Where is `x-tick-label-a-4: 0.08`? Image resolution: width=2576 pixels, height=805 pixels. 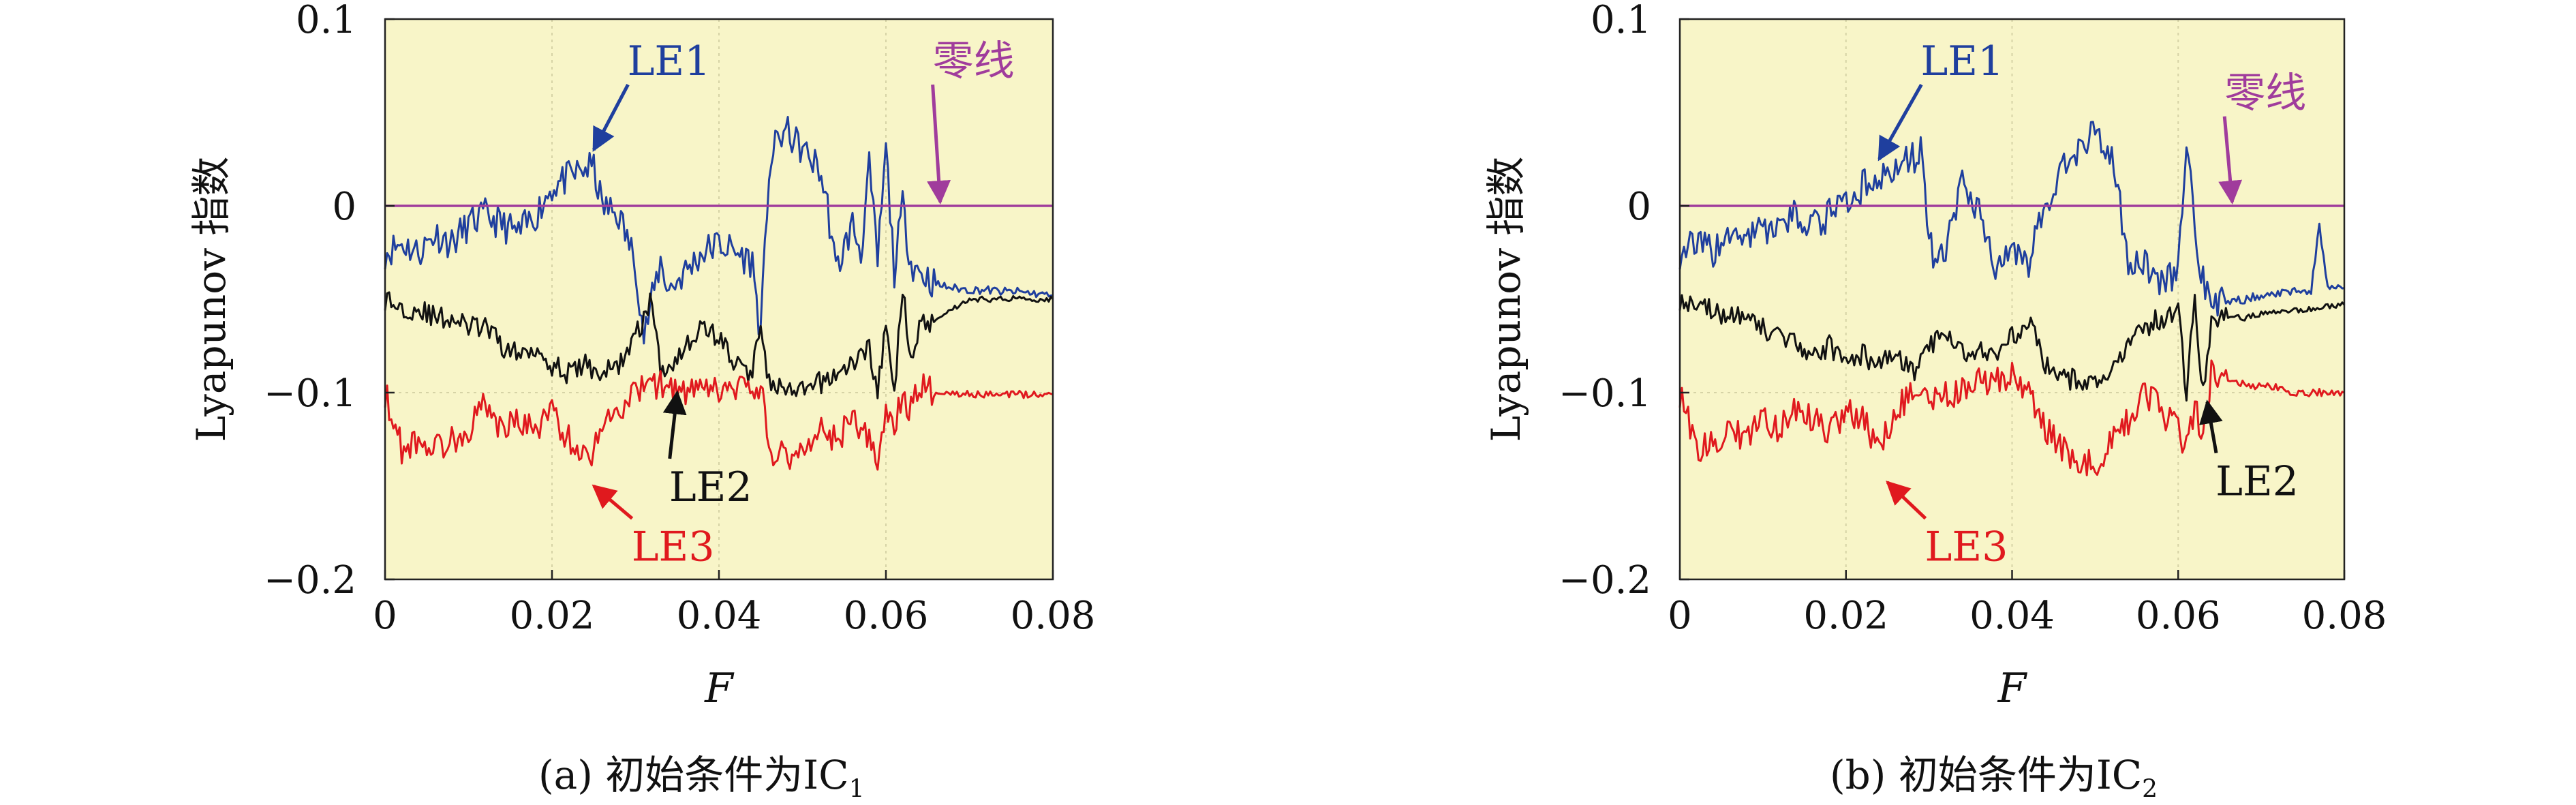 x-tick-label-a-4: 0.08 is located at coordinates (1053, 616).